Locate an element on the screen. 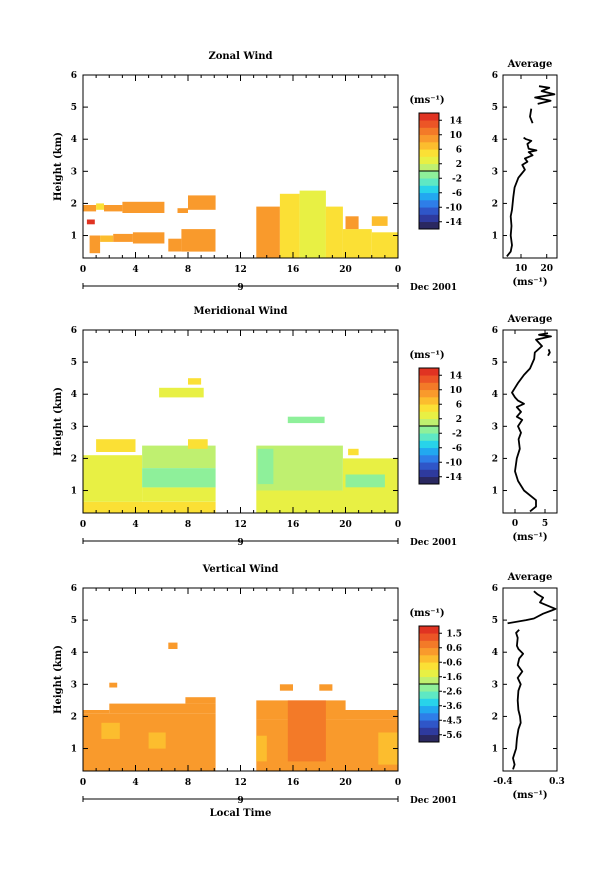  profile-3: Average 1 2 3 4 5 6 -0.4 0.3(ms⁻¹) is located at coordinates (528, 686).